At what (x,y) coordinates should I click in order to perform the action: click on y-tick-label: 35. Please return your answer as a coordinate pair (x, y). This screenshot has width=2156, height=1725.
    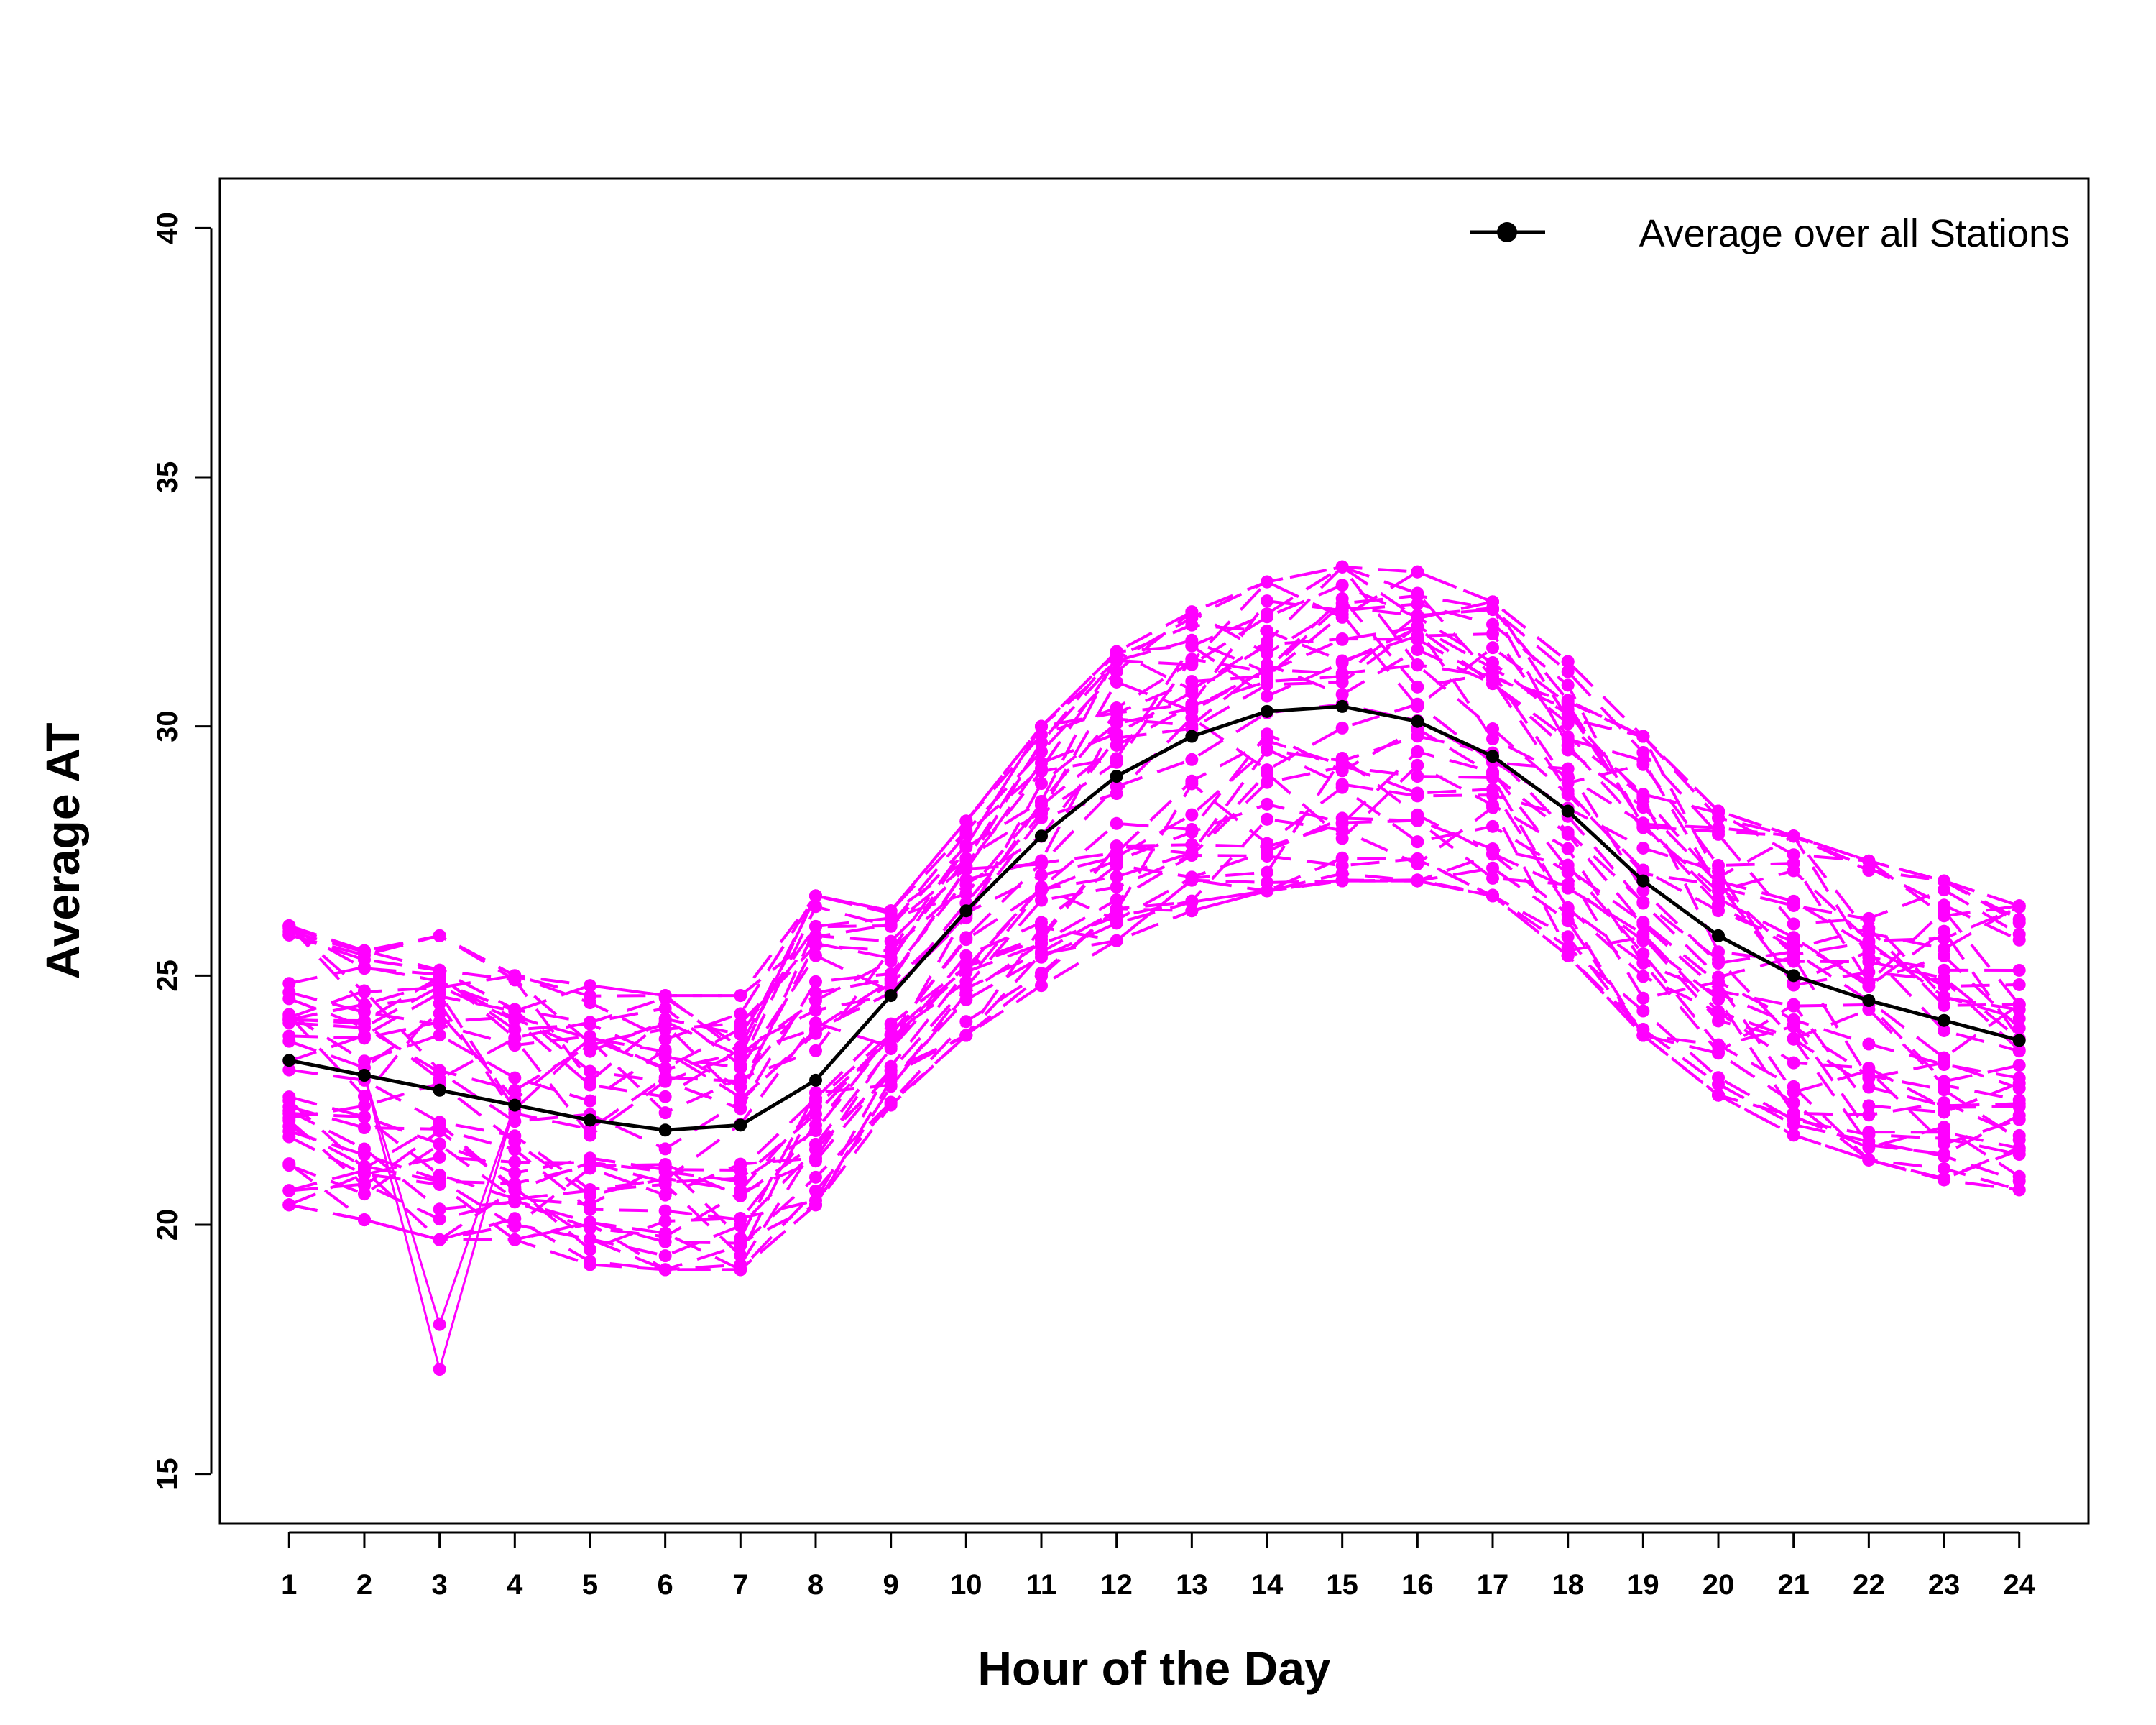
    Looking at the image, I should click on (167, 477).